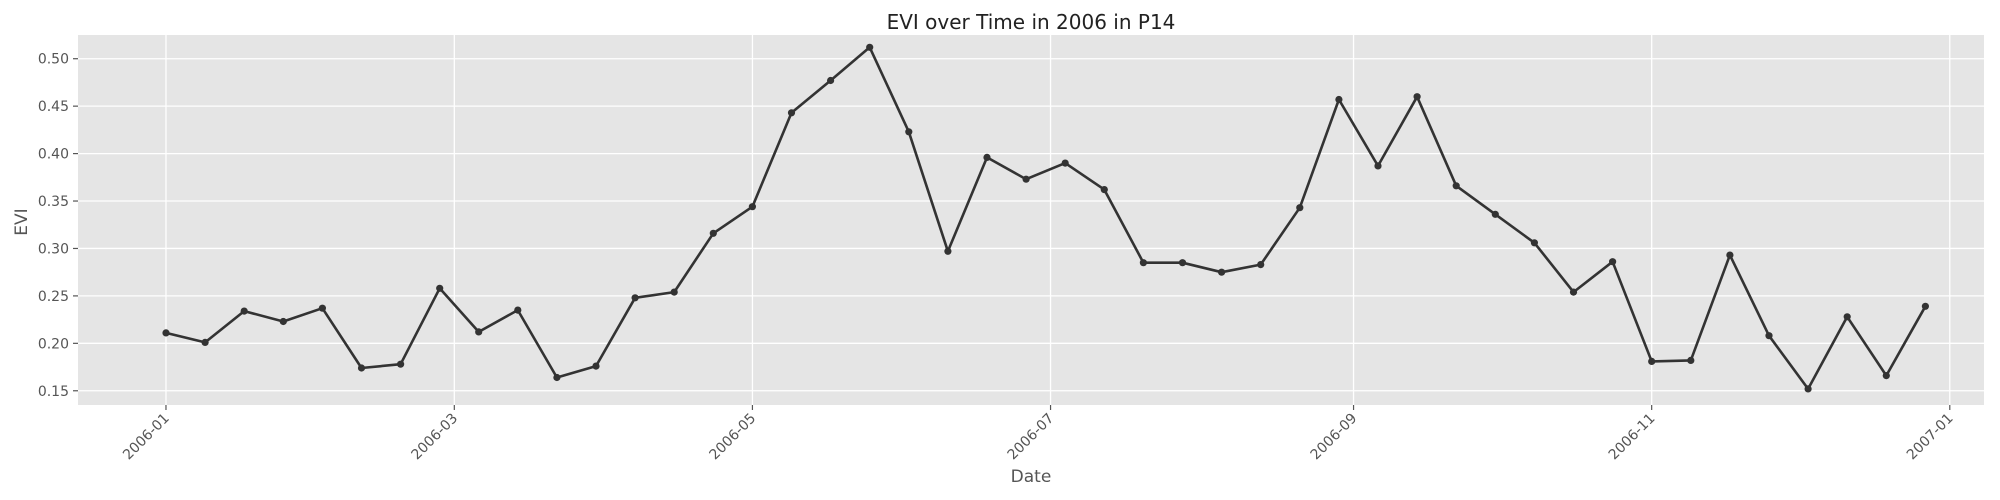  I want to click on y-tick-label: 0.50, so click(53, 60).